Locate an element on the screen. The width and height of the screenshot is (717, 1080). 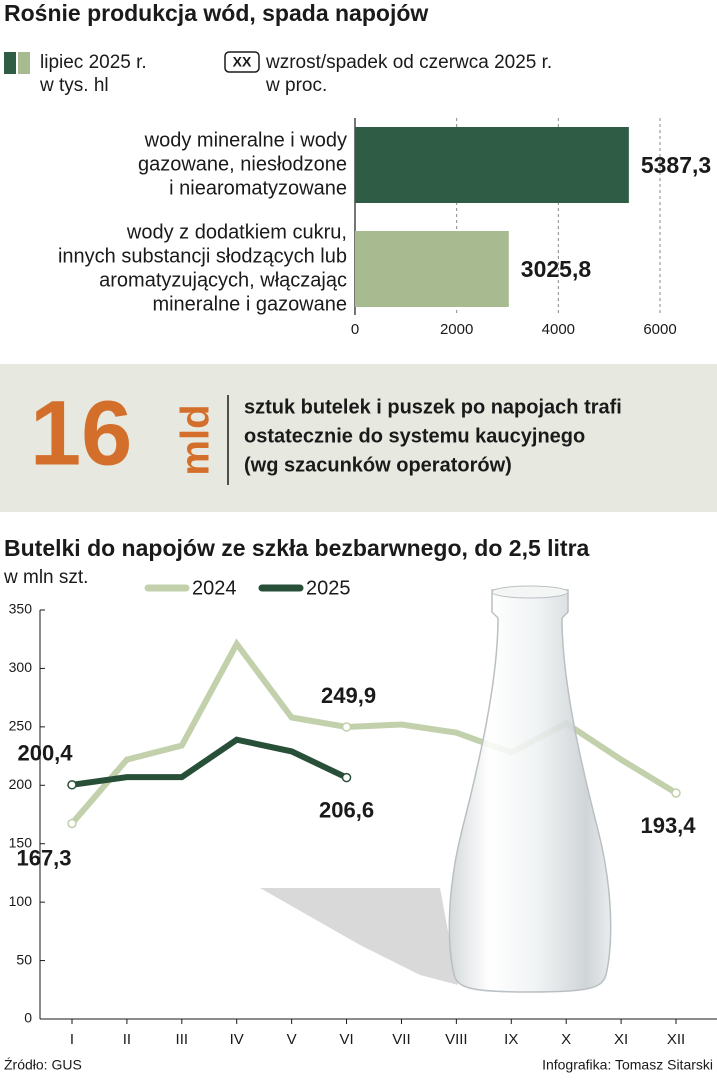
legend-swatch-light is located at coordinates (24, 63).